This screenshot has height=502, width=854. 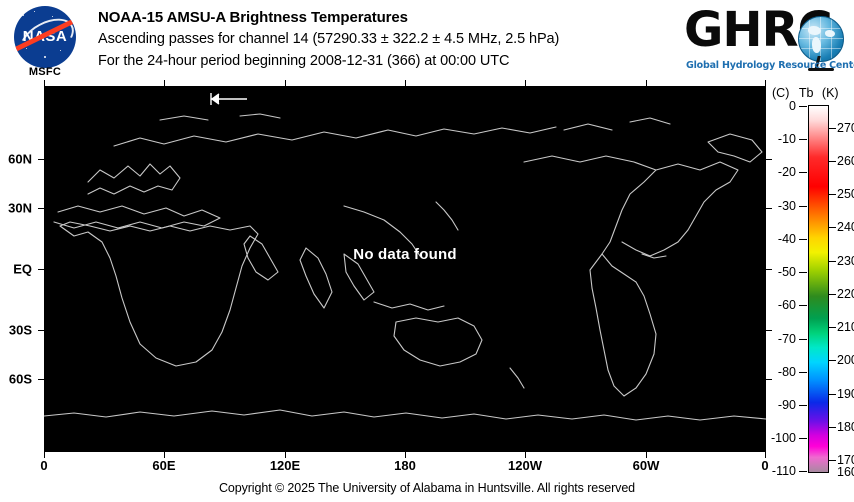 What do you see at coordinates (786, 339) in the screenshot?
I see `cb-label-c-70: -70` at bounding box center [786, 339].